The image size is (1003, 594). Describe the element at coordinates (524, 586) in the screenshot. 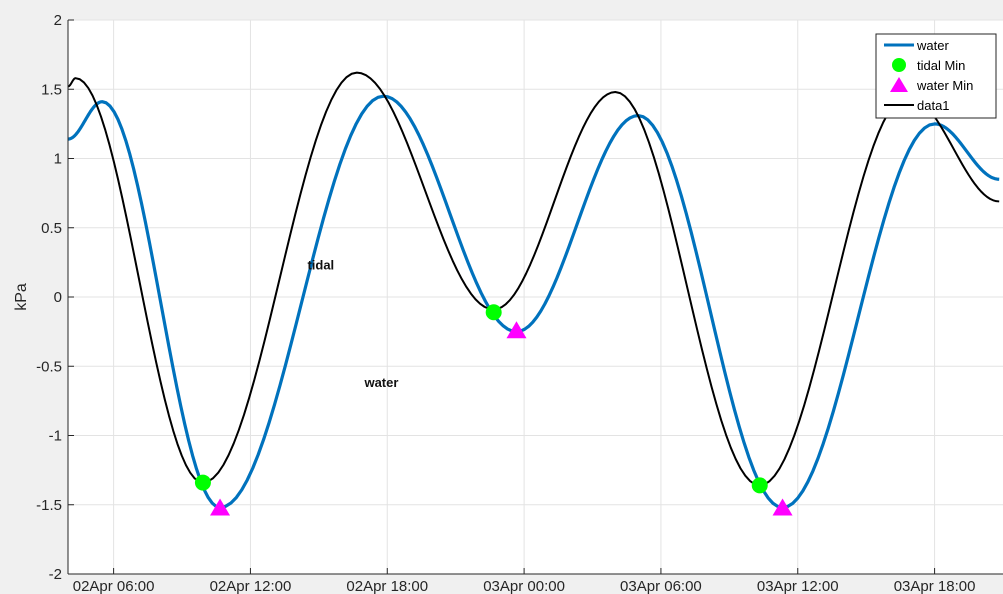

I see `x-tick-label: 03Apr 00:00` at that location.